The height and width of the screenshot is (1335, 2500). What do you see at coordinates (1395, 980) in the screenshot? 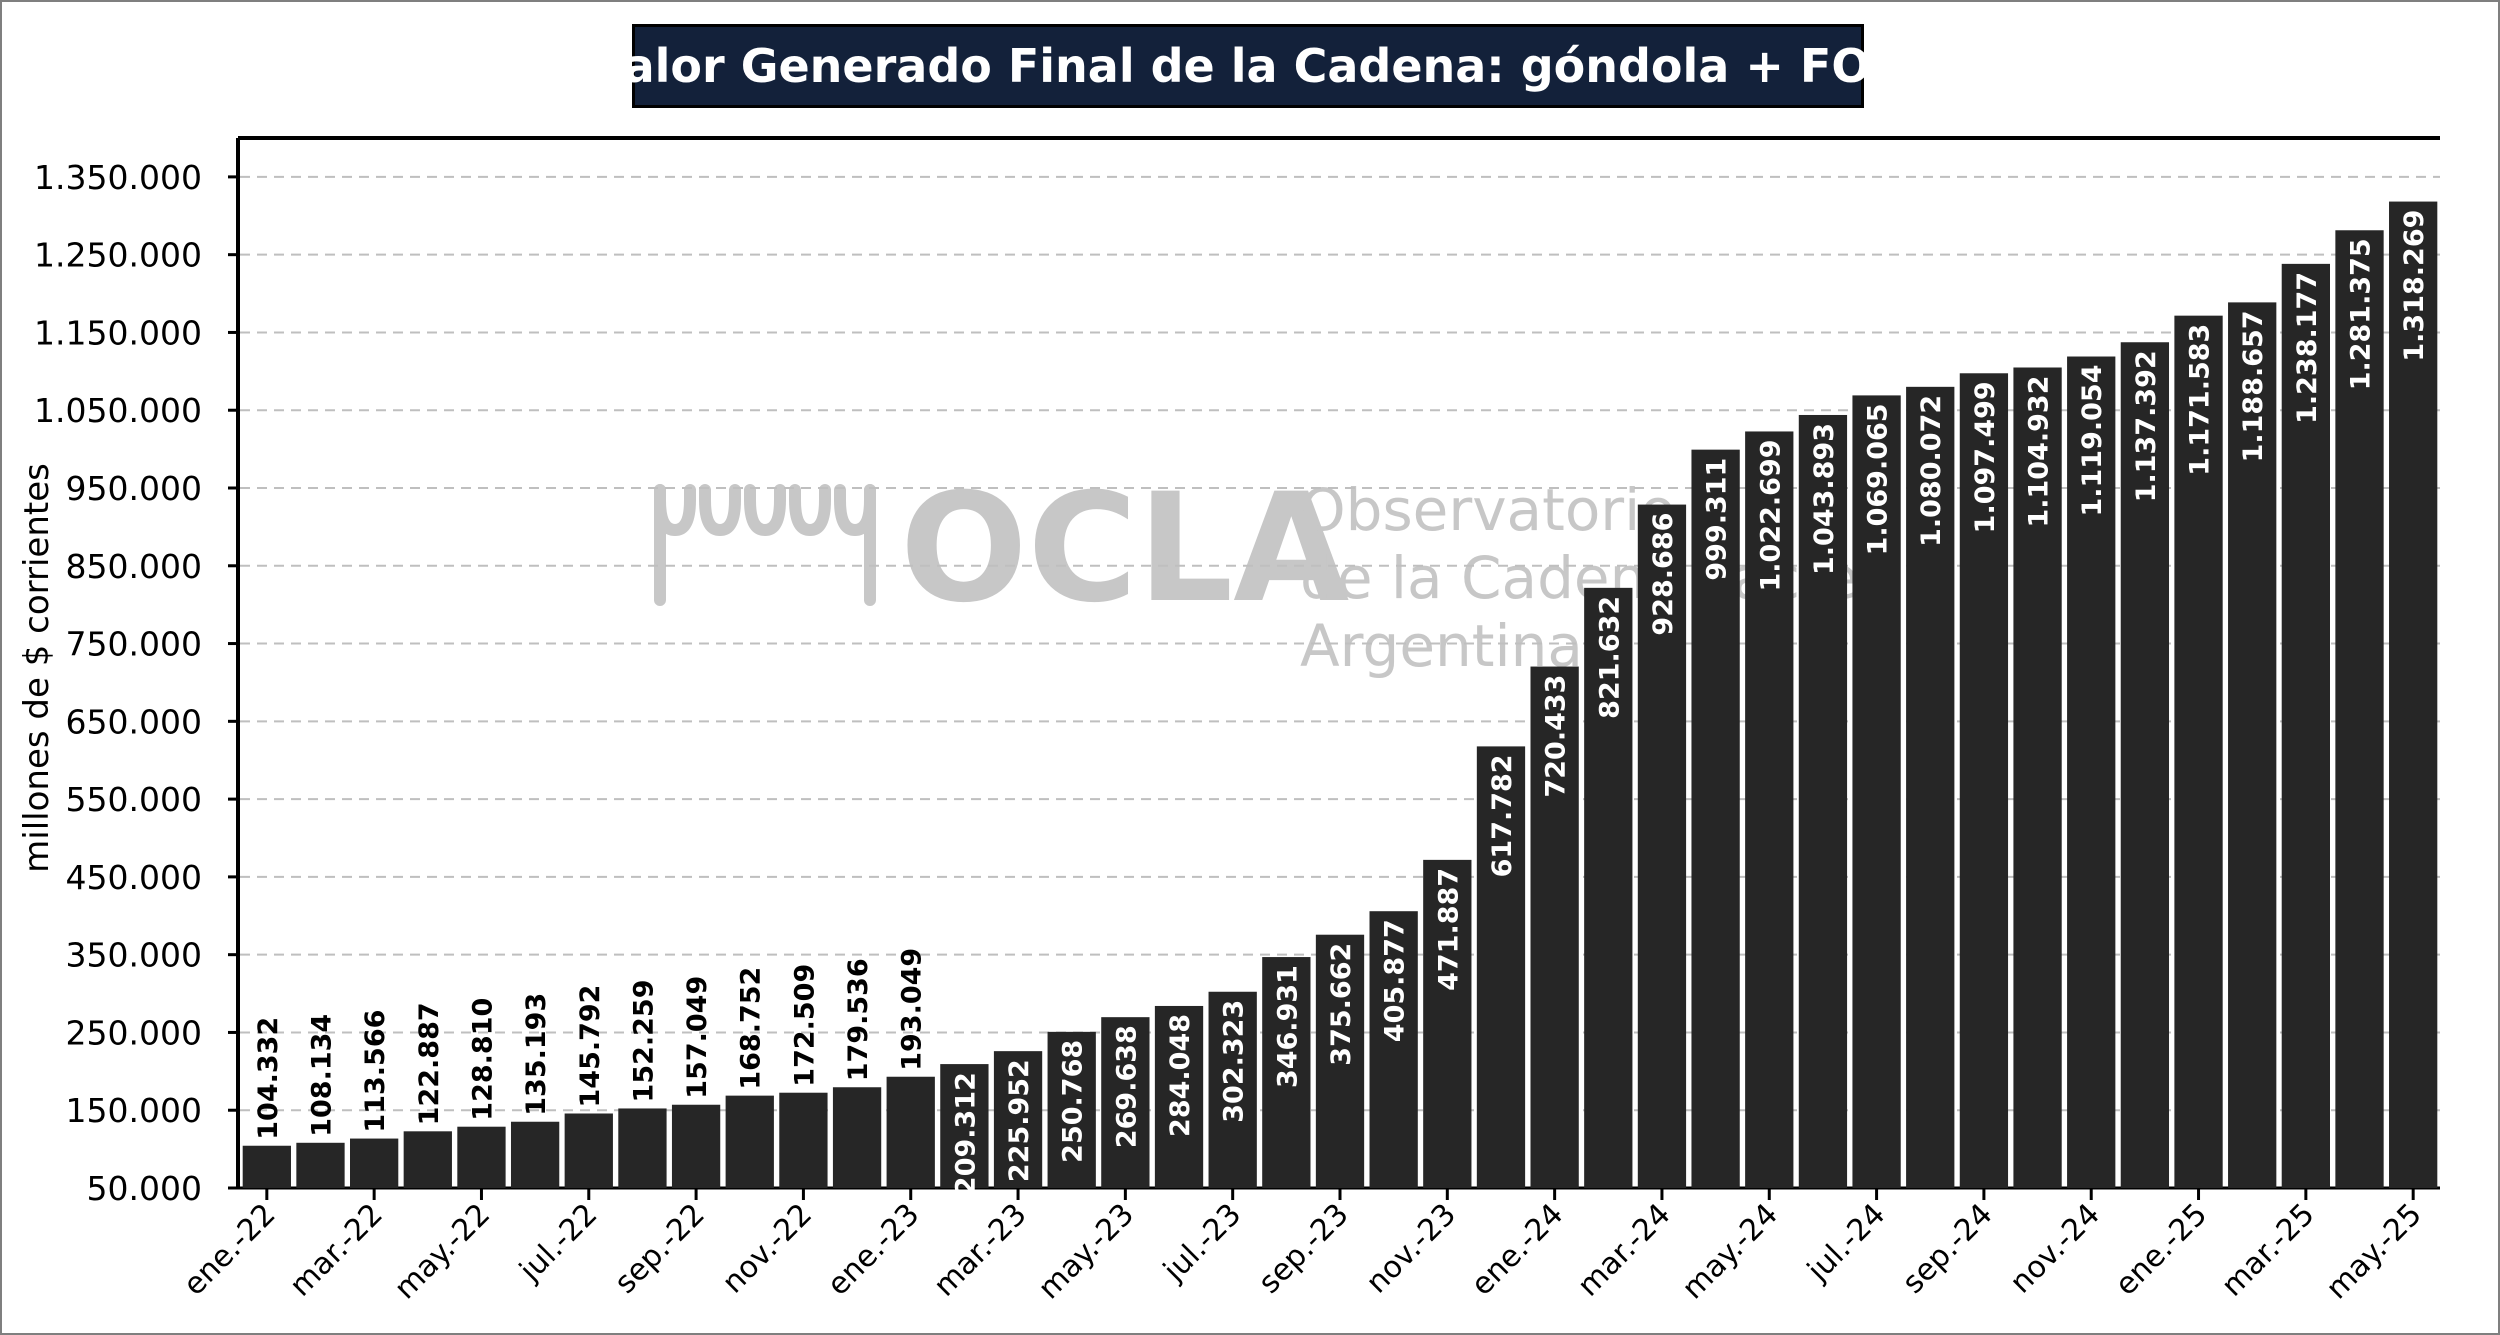
I see `data-label: 405.877` at bounding box center [1395, 980].